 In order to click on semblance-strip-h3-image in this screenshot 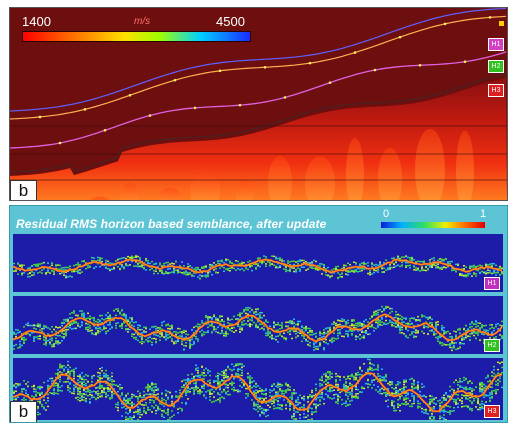, I will do `click(258, 389)`.